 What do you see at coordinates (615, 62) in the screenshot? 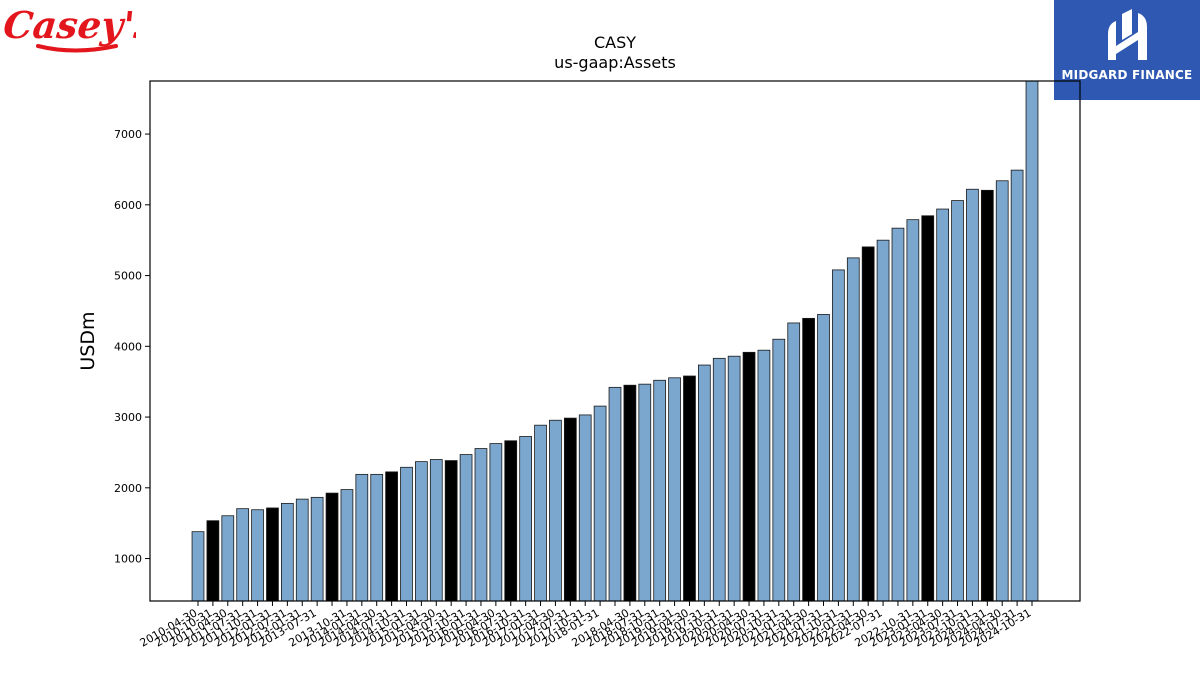
I see `chart-subtitle: us-gaap:Assets` at bounding box center [615, 62].